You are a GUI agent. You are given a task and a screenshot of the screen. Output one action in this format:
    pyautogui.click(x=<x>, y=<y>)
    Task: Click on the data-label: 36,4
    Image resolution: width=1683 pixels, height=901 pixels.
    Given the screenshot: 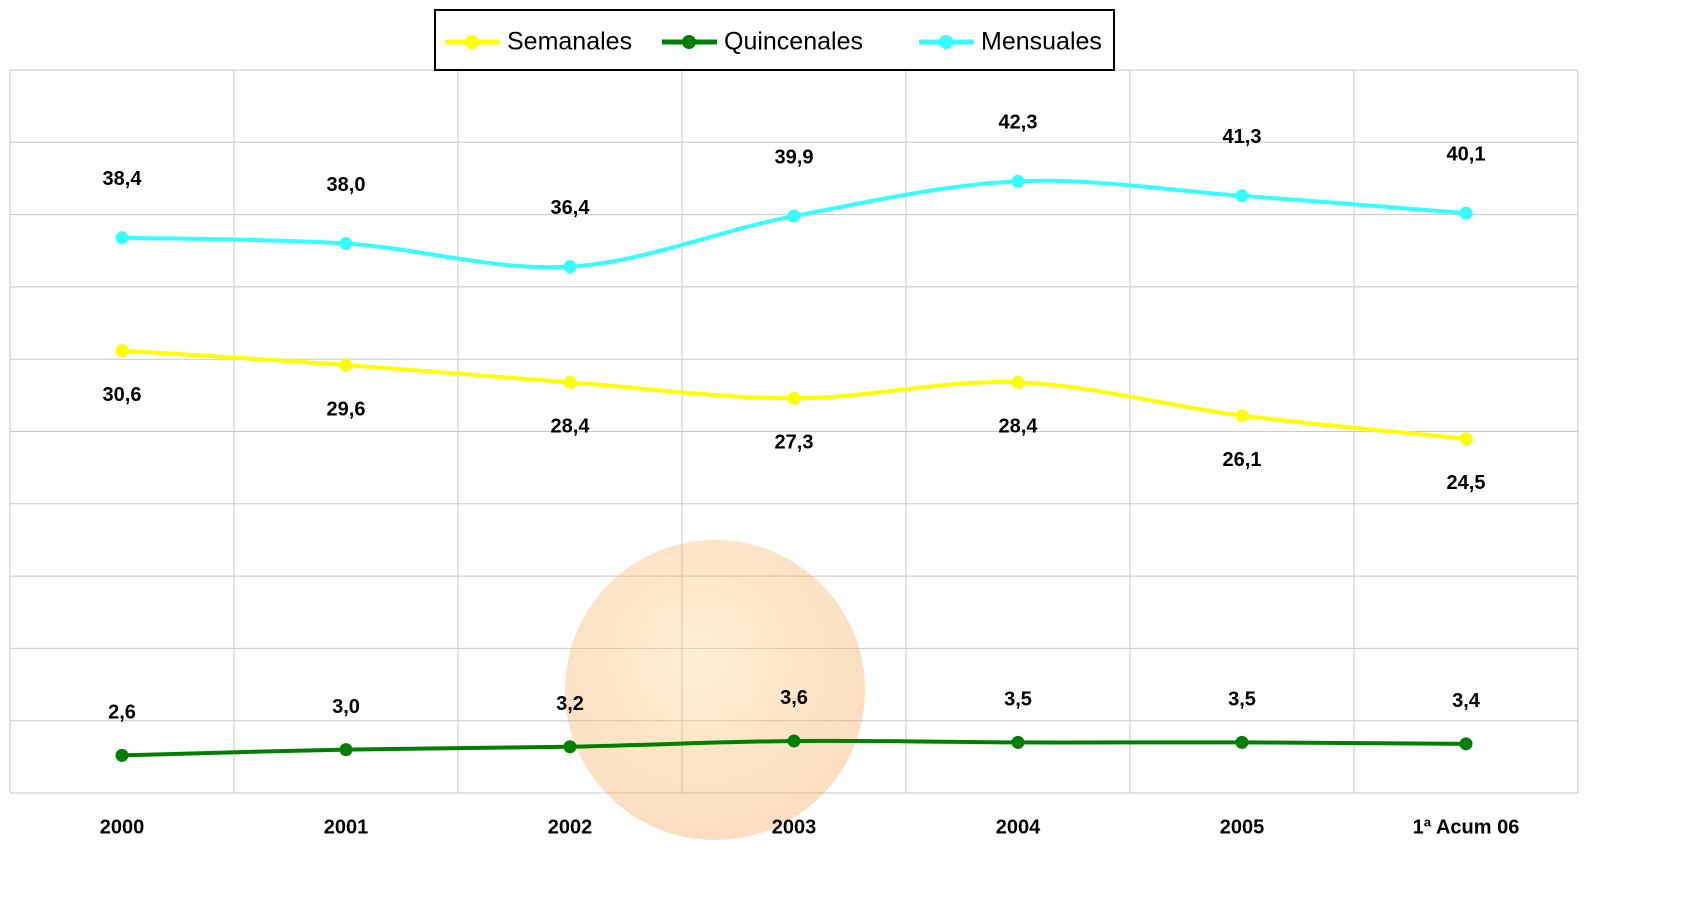 What is the action you would take?
    pyautogui.click(x=571, y=208)
    